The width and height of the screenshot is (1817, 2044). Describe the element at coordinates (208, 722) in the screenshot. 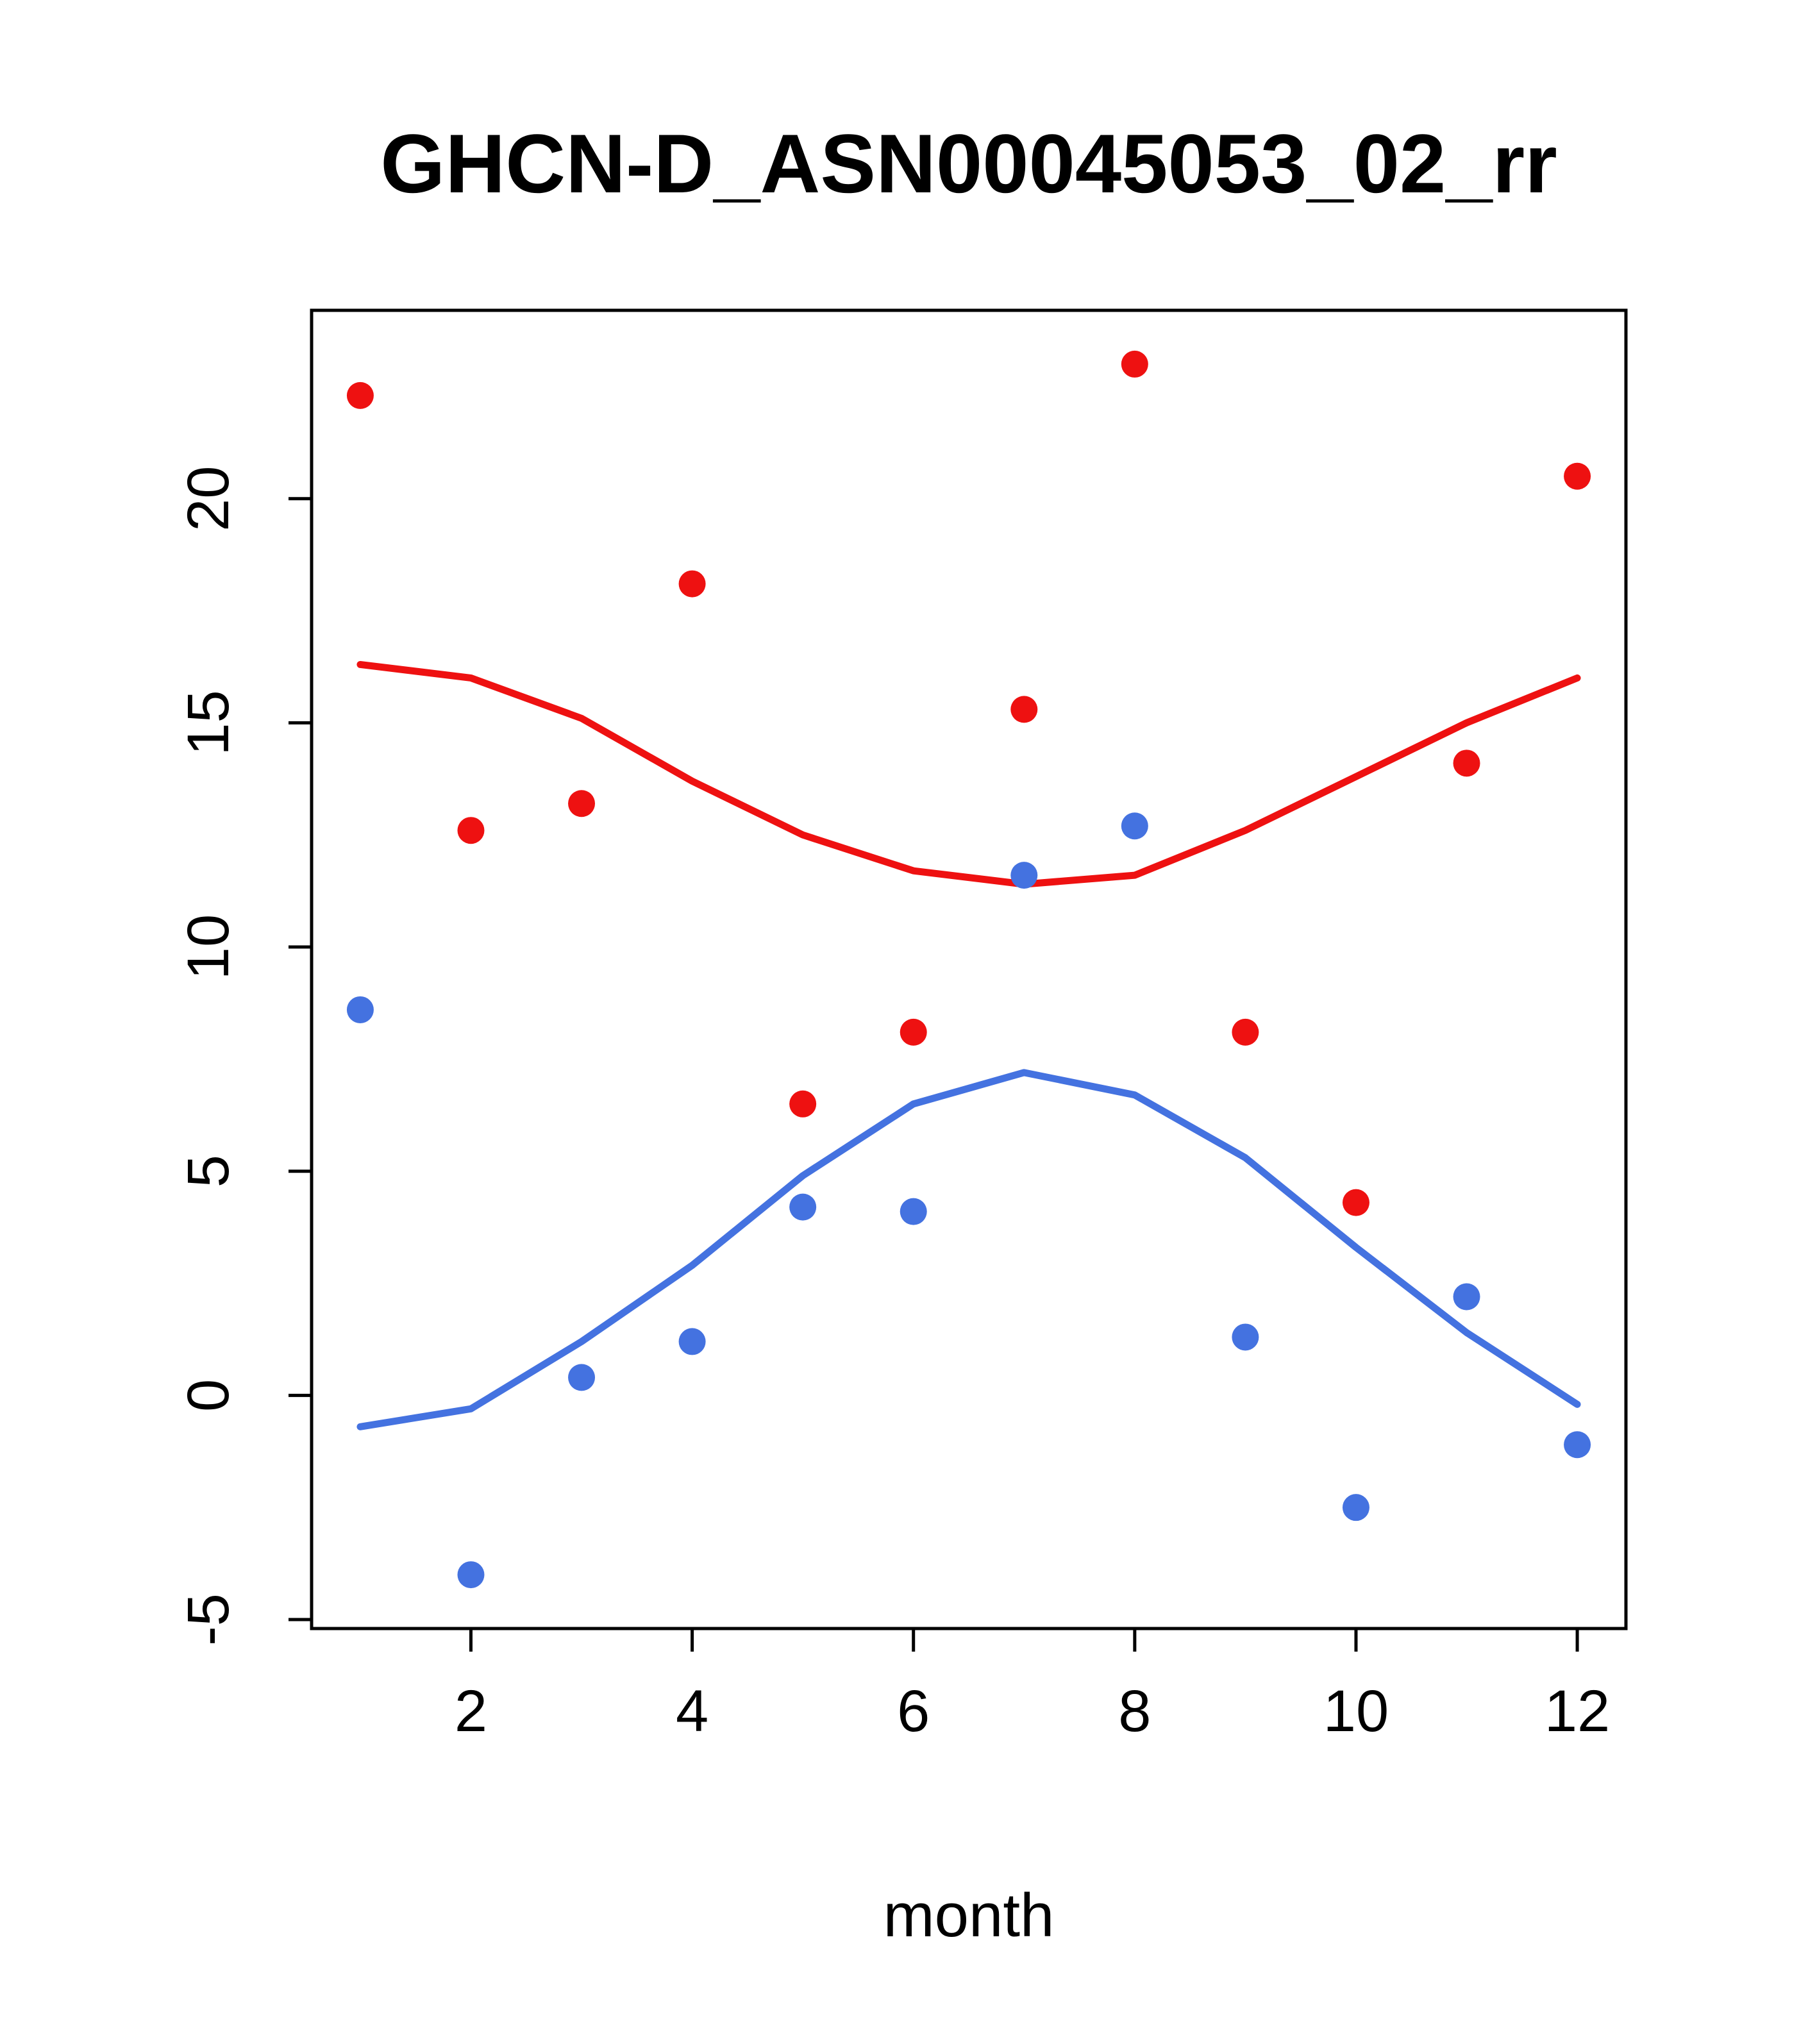

I see `y-axis-tick-label: 15` at that location.